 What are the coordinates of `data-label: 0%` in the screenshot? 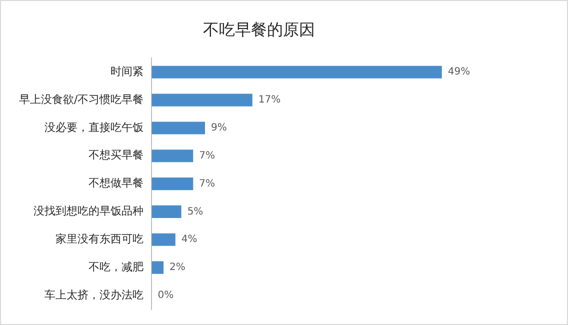 It's located at (166, 296).